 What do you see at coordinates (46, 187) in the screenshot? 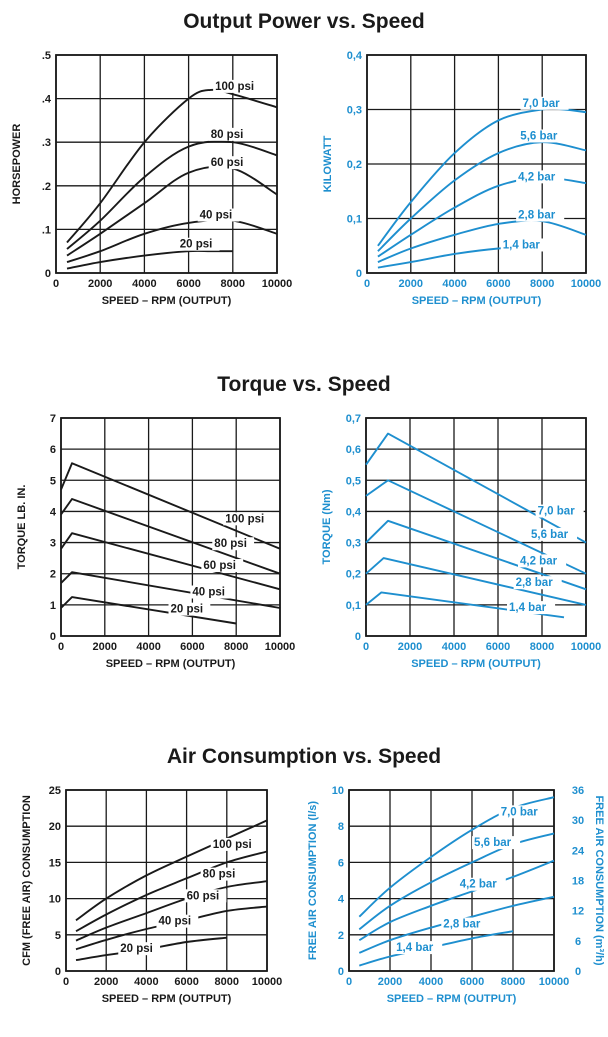
I see `y-tick-label: .2` at bounding box center [46, 187].